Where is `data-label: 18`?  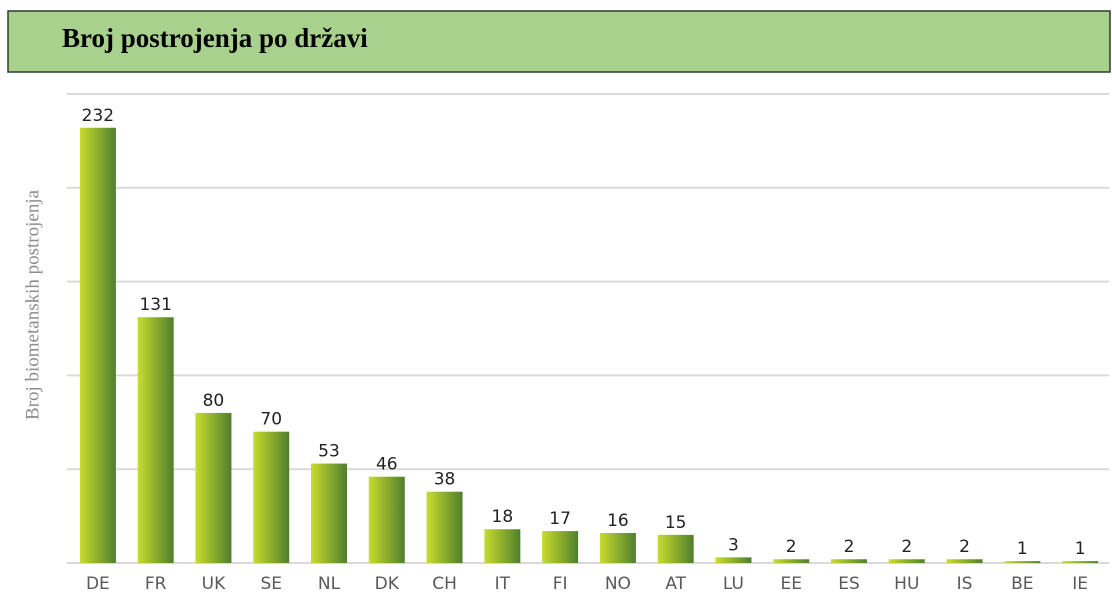
data-label: 18 is located at coordinates (503, 517).